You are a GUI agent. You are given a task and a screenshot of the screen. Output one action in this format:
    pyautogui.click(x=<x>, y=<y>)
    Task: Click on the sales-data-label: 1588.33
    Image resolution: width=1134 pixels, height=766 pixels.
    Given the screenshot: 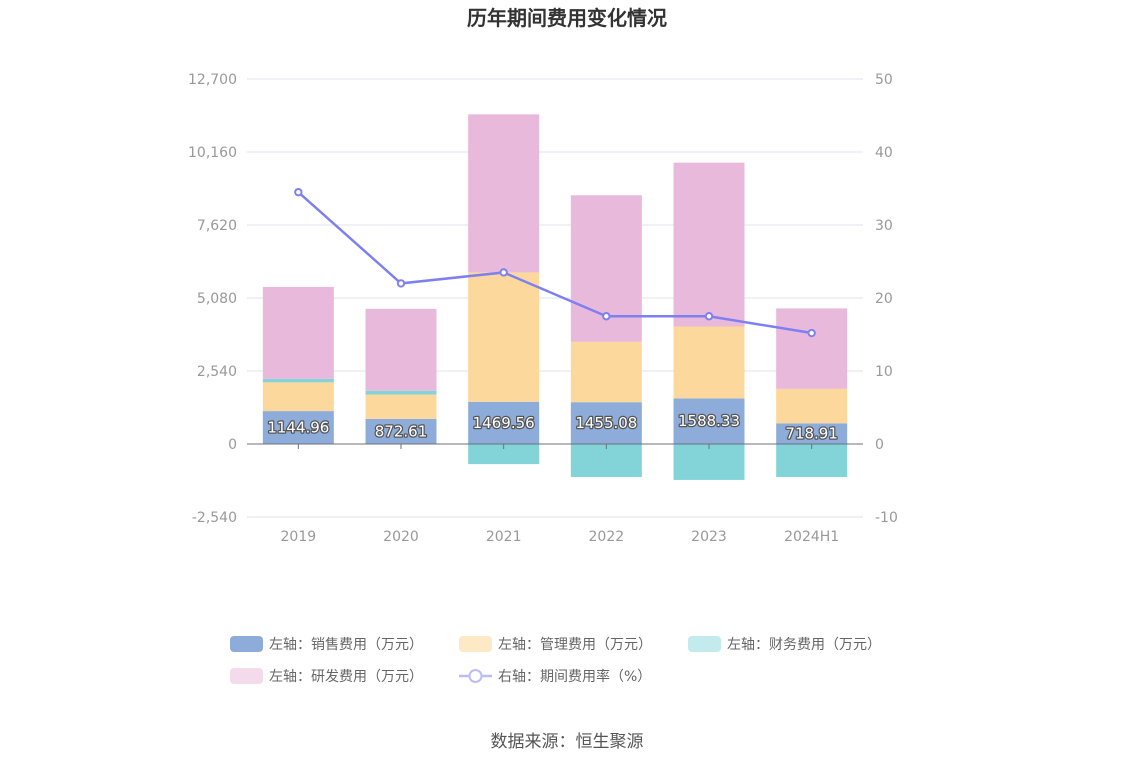 What is the action you would take?
    pyautogui.click(x=709, y=421)
    